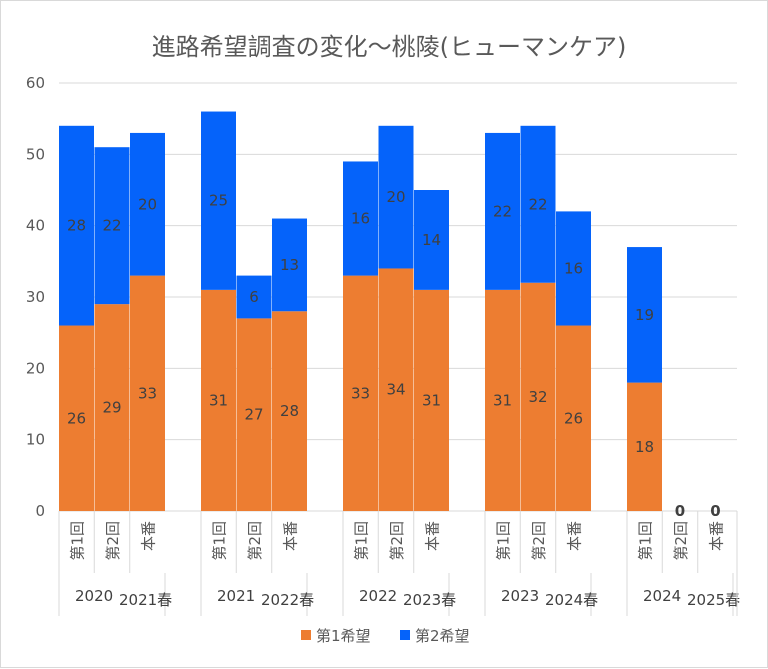 The height and width of the screenshot is (669, 768). I want to click on data-label-second-choice: 14, so click(431, 240).